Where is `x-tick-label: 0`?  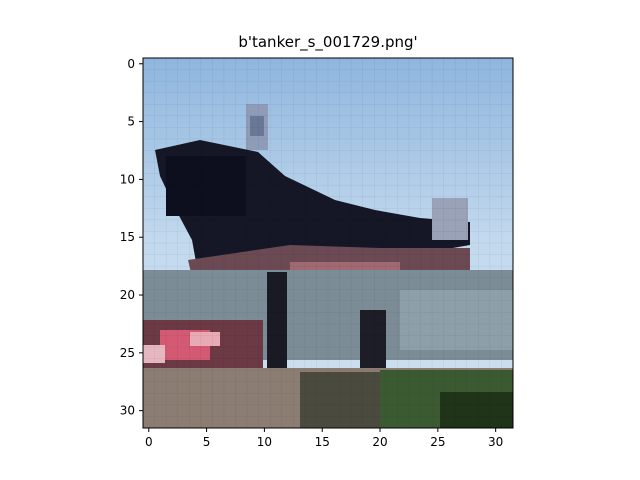 x-tick-label: 0 is located at coordinates (149, 442).